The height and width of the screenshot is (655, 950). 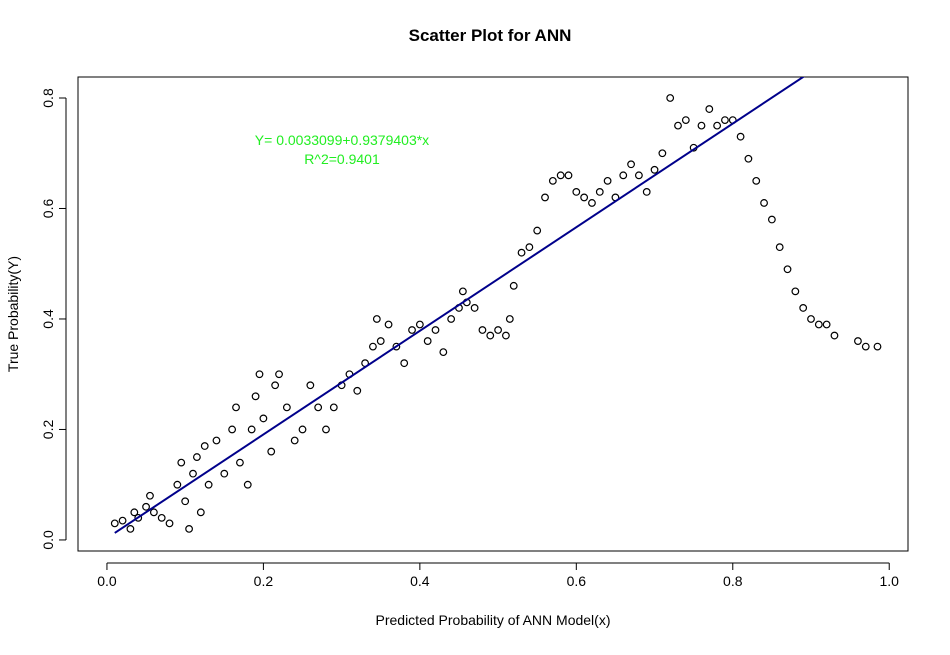 I want to click on x-tick-label: 0.0, so click(x=107, y=581).